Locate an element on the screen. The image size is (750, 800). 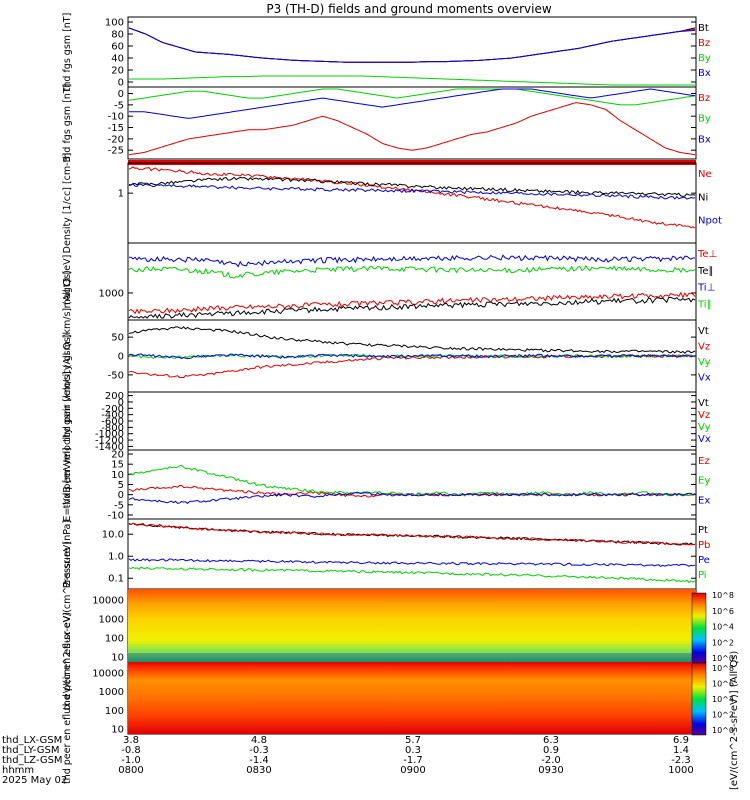
ytick-label: -400 is located at coordinates (112, 415).